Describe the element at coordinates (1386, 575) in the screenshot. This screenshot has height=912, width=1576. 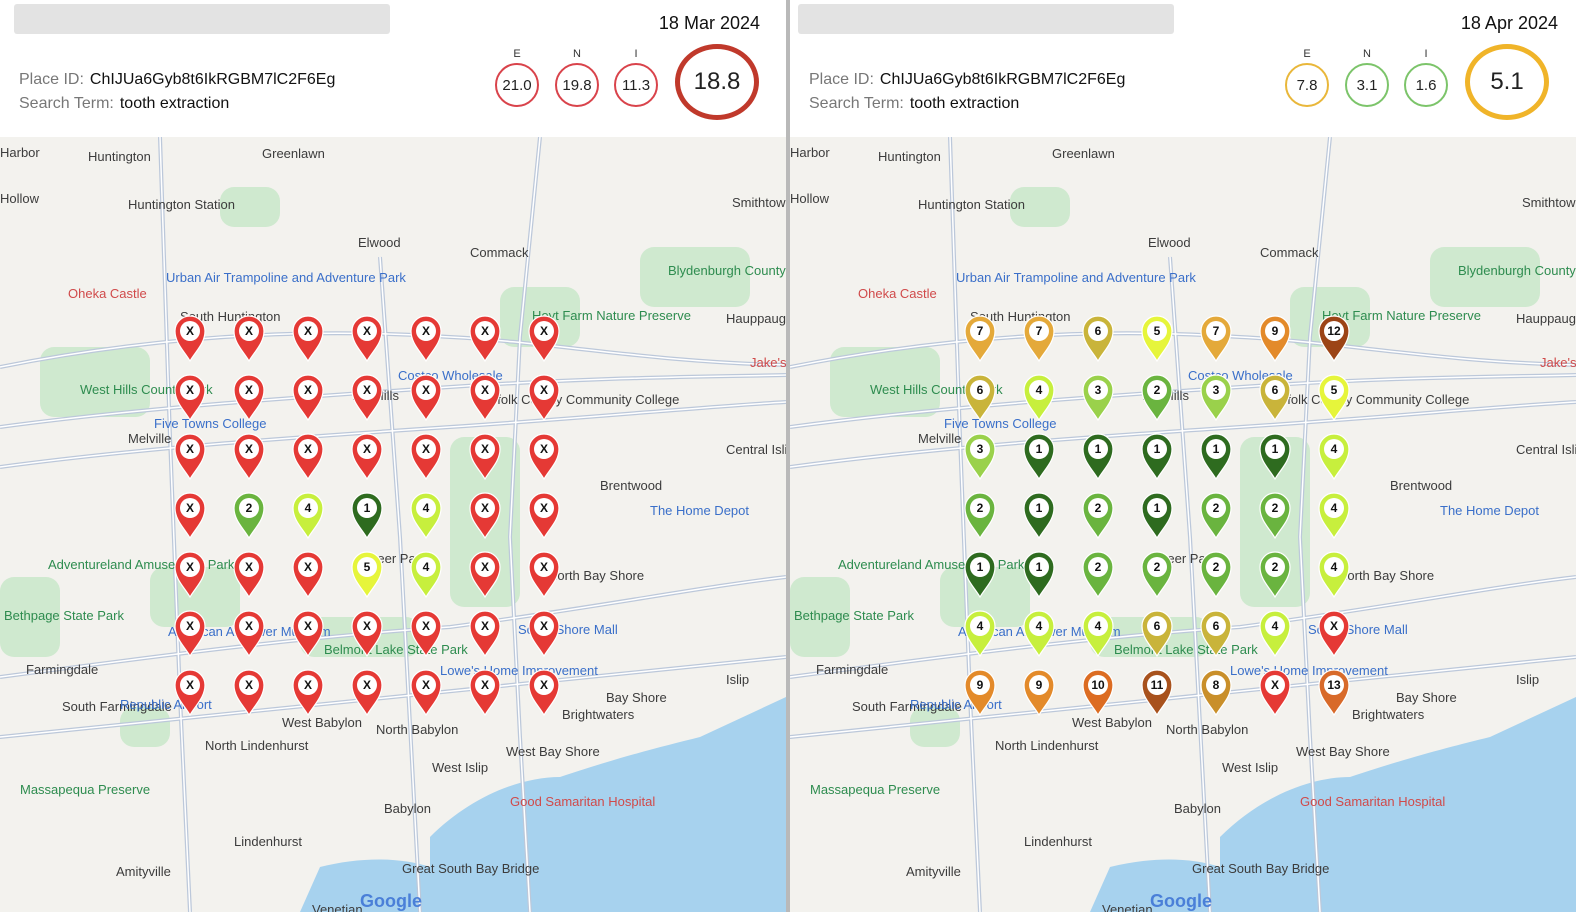
I see `map-label: North Bay Shore` at that location.